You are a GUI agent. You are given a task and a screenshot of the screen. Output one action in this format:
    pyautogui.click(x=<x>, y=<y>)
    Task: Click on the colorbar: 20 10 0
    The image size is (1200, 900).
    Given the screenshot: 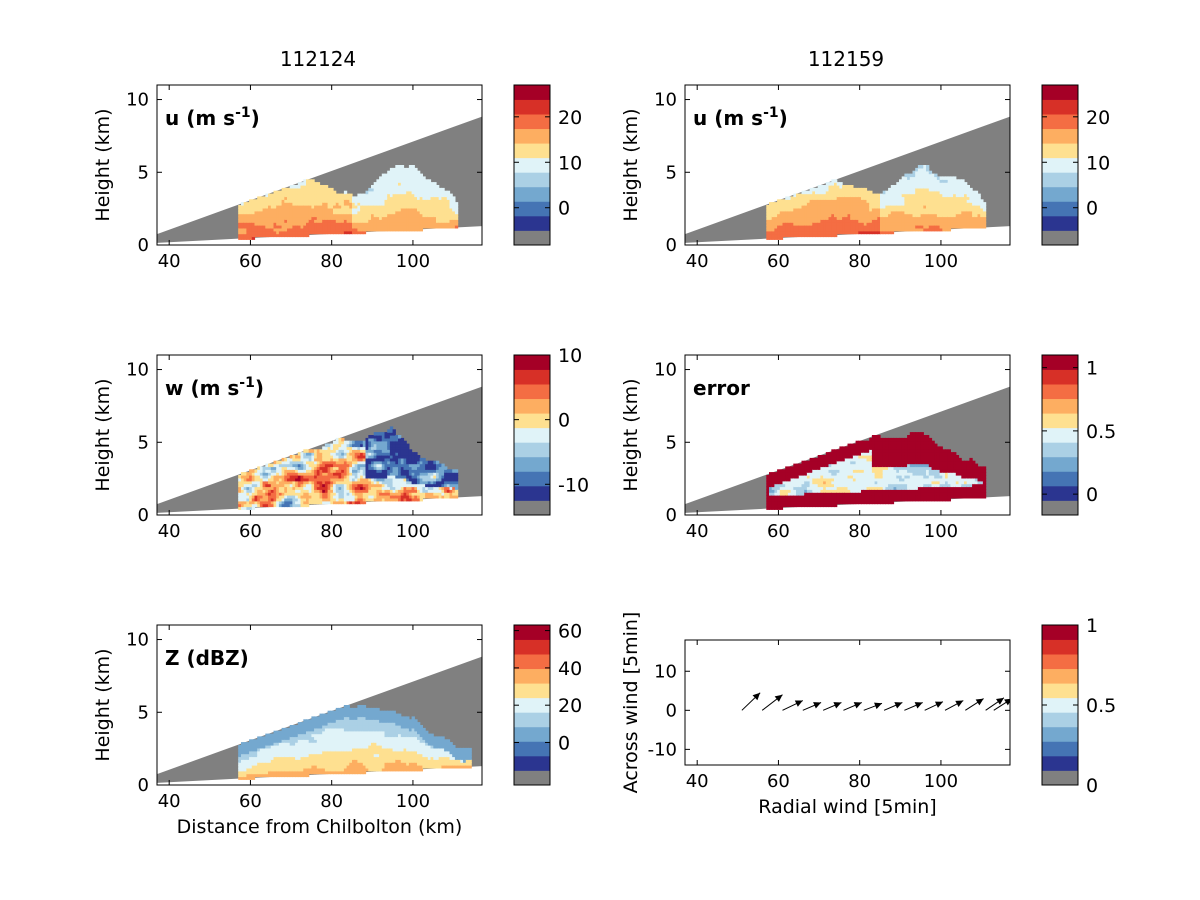 What is the action you would take?
    pyautogui.click(x=1075, y=165)
    